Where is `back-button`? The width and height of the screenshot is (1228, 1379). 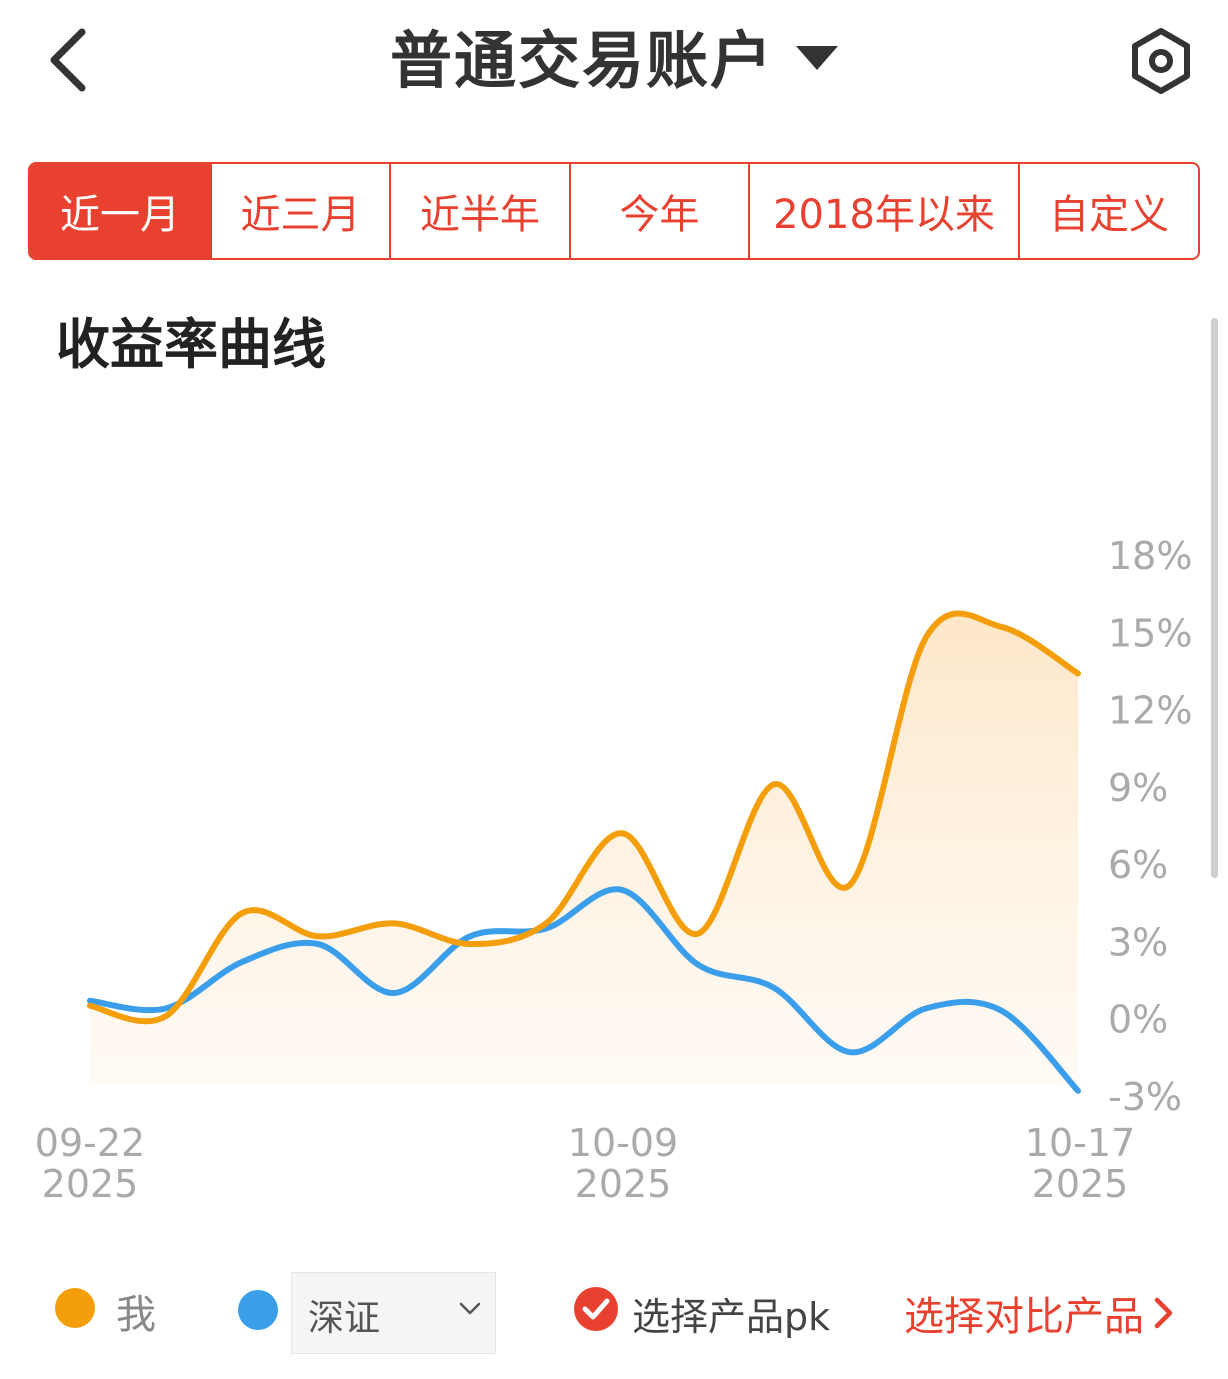
back-button is located at coordinates (70, 60).